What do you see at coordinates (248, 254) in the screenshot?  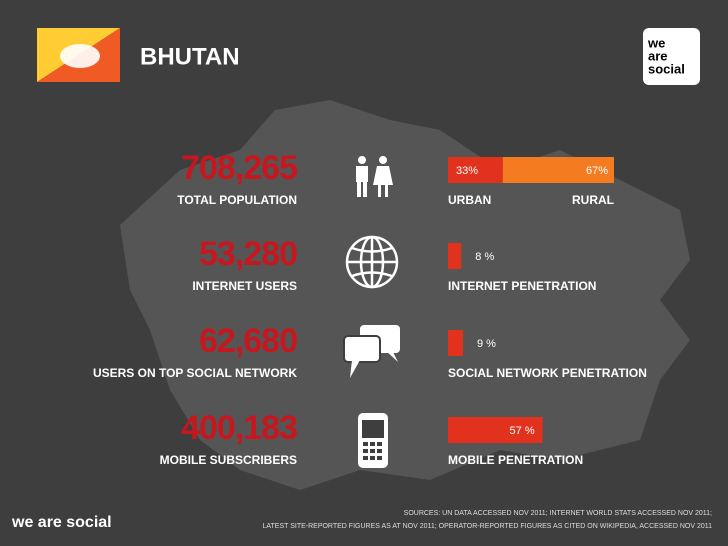 I see `figure: 53,280` at bounding box center [248, 254].